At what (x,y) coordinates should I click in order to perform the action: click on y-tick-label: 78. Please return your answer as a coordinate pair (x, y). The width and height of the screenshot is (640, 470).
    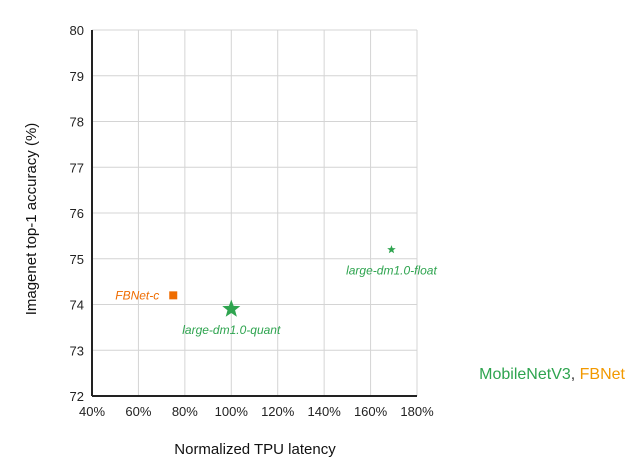
    Looking at the image, I should click on (77, 122).